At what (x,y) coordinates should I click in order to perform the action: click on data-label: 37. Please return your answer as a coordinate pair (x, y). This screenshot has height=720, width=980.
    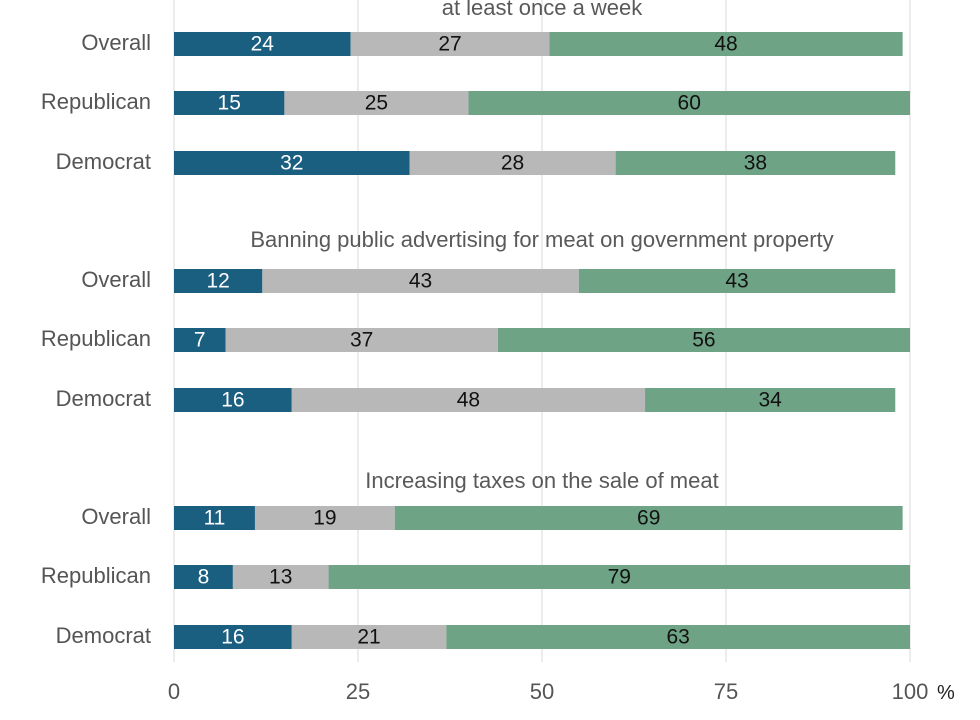
    Looking at the image, I should click on (361, 340).